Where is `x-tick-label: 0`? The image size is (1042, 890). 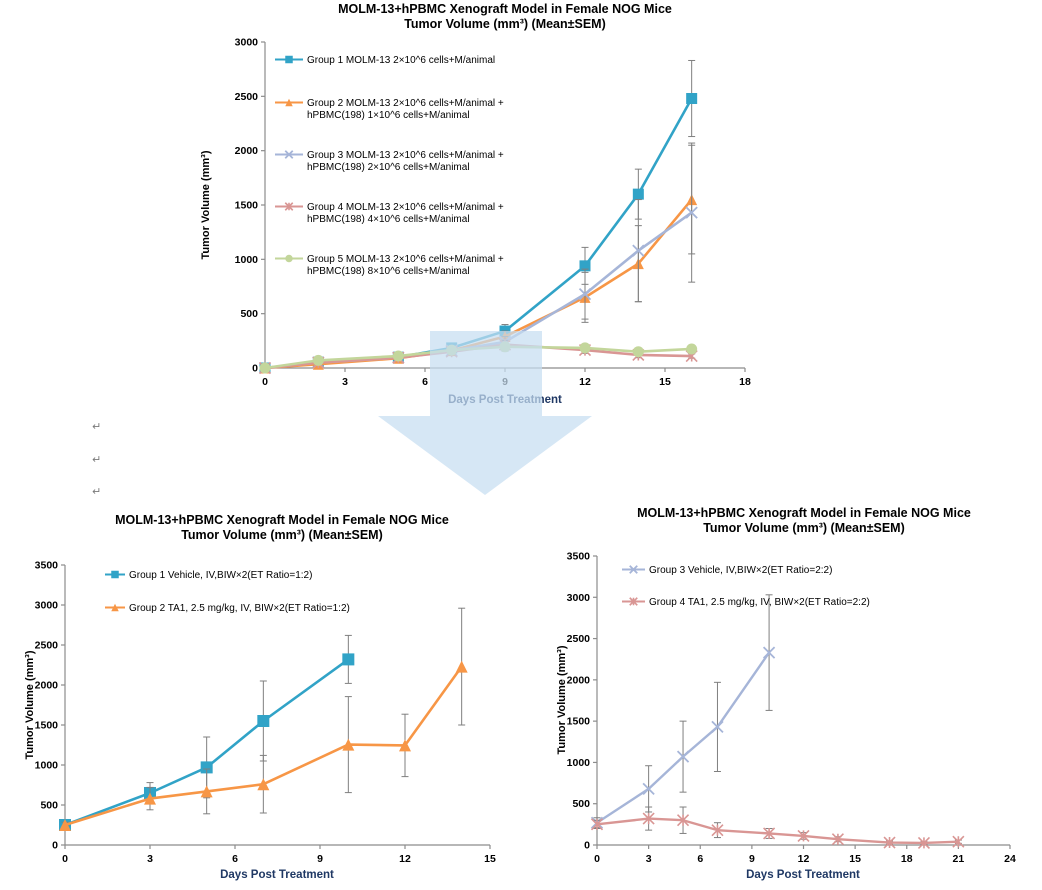
x-tick-label: 0 is located at coordinates (265, 382).